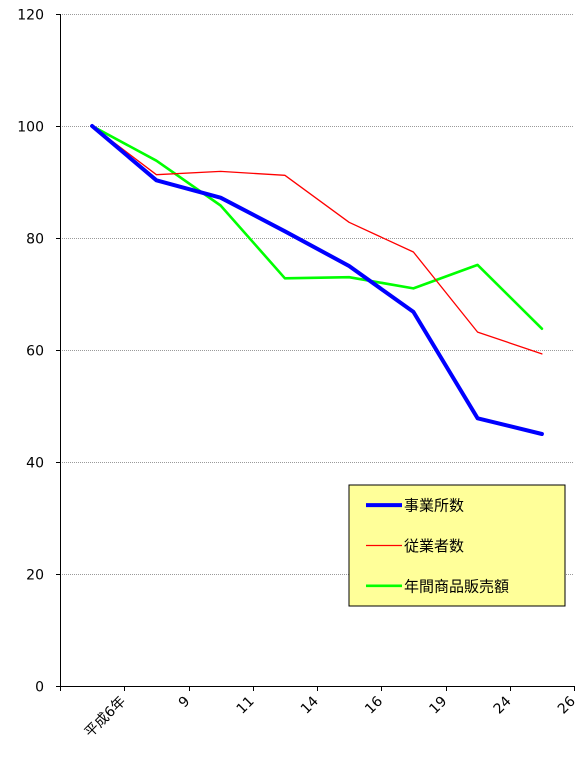  What do you see at coordinates (35, 352) in the screenshot?
I see `y-tick-label: 60` at bounding box center [35, 352].